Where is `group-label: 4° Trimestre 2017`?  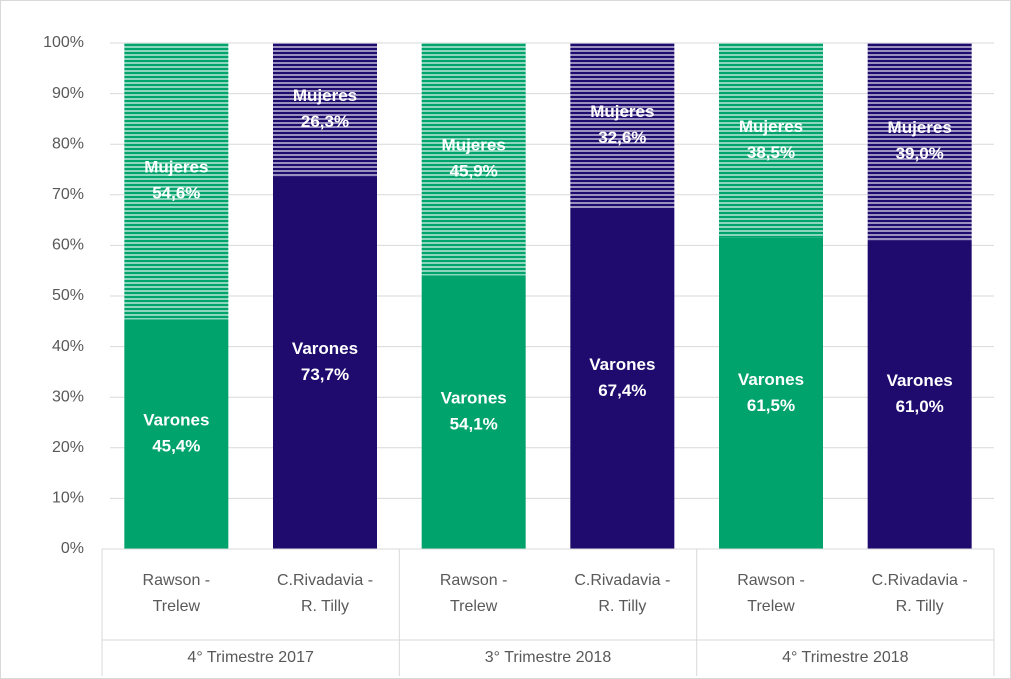 group-label: 4° Trimestre 2017 is located at coordinates (250, 657).